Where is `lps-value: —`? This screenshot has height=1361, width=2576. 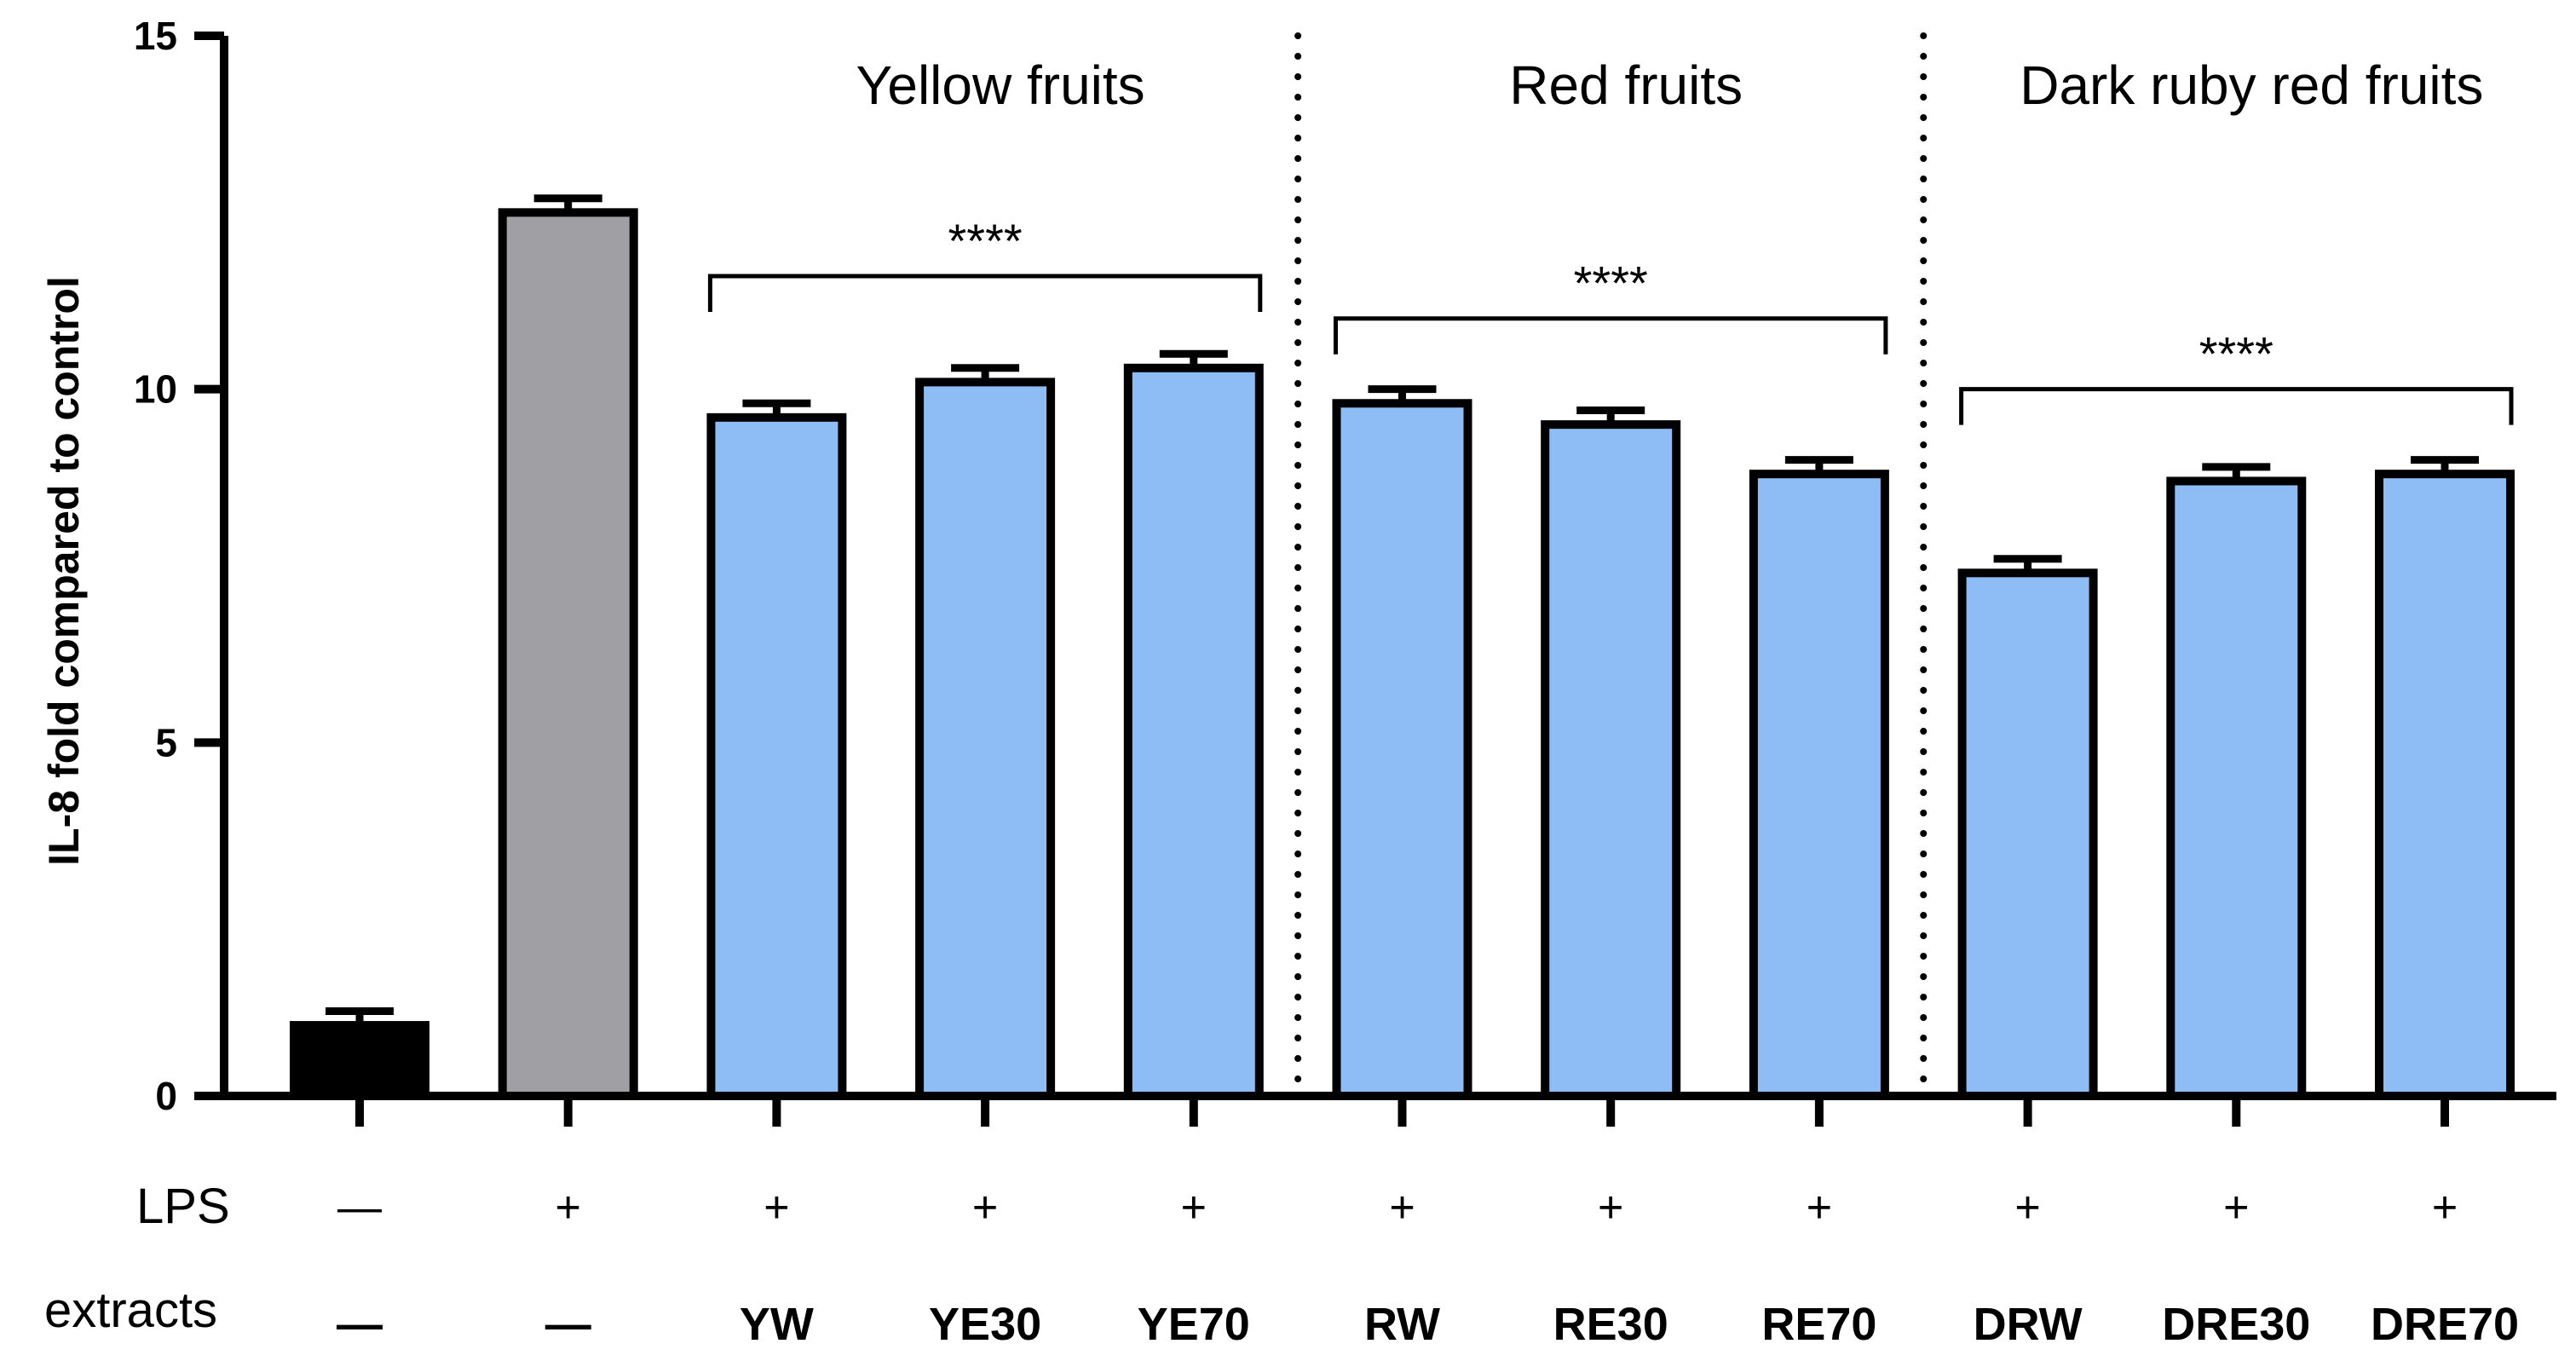 lps-value: — is located at coordinates (359, 1207).